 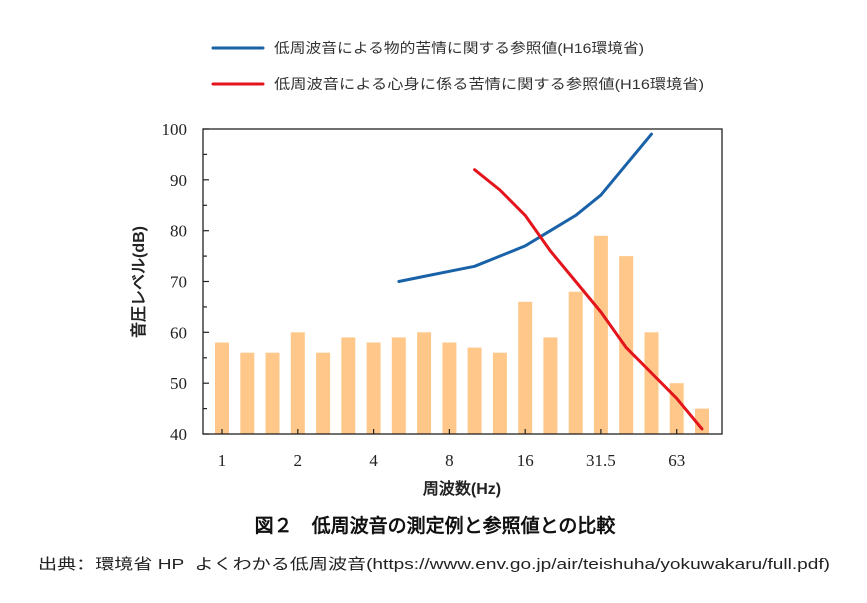 I want to click on x-tick-label-4: 4, so click(x=373, y=460).